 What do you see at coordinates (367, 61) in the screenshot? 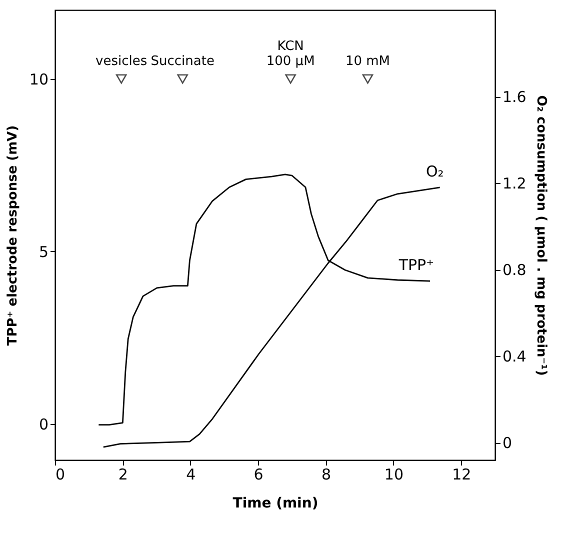
I see `annotation: 10 mM` at bounding box center [367, 61].